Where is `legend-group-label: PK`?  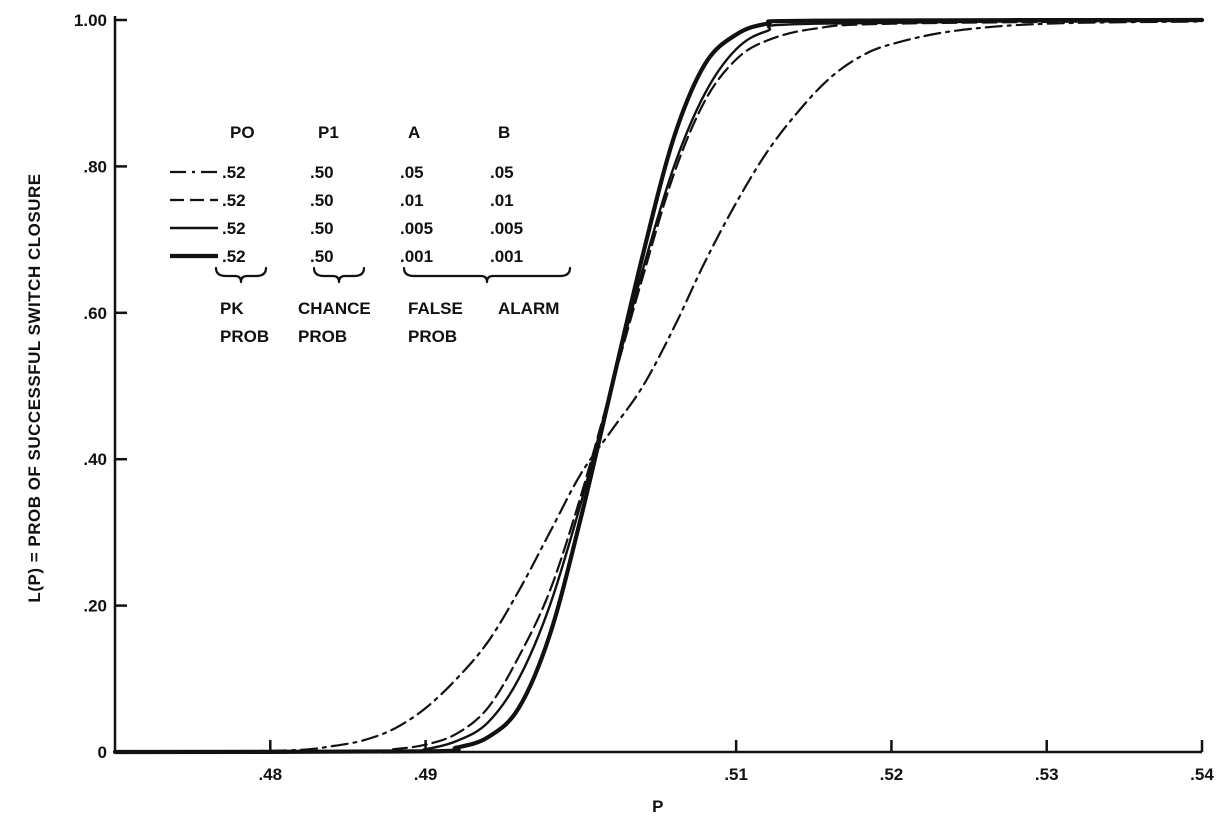
legend-group-label: PK is located at coordinates (232, 308).